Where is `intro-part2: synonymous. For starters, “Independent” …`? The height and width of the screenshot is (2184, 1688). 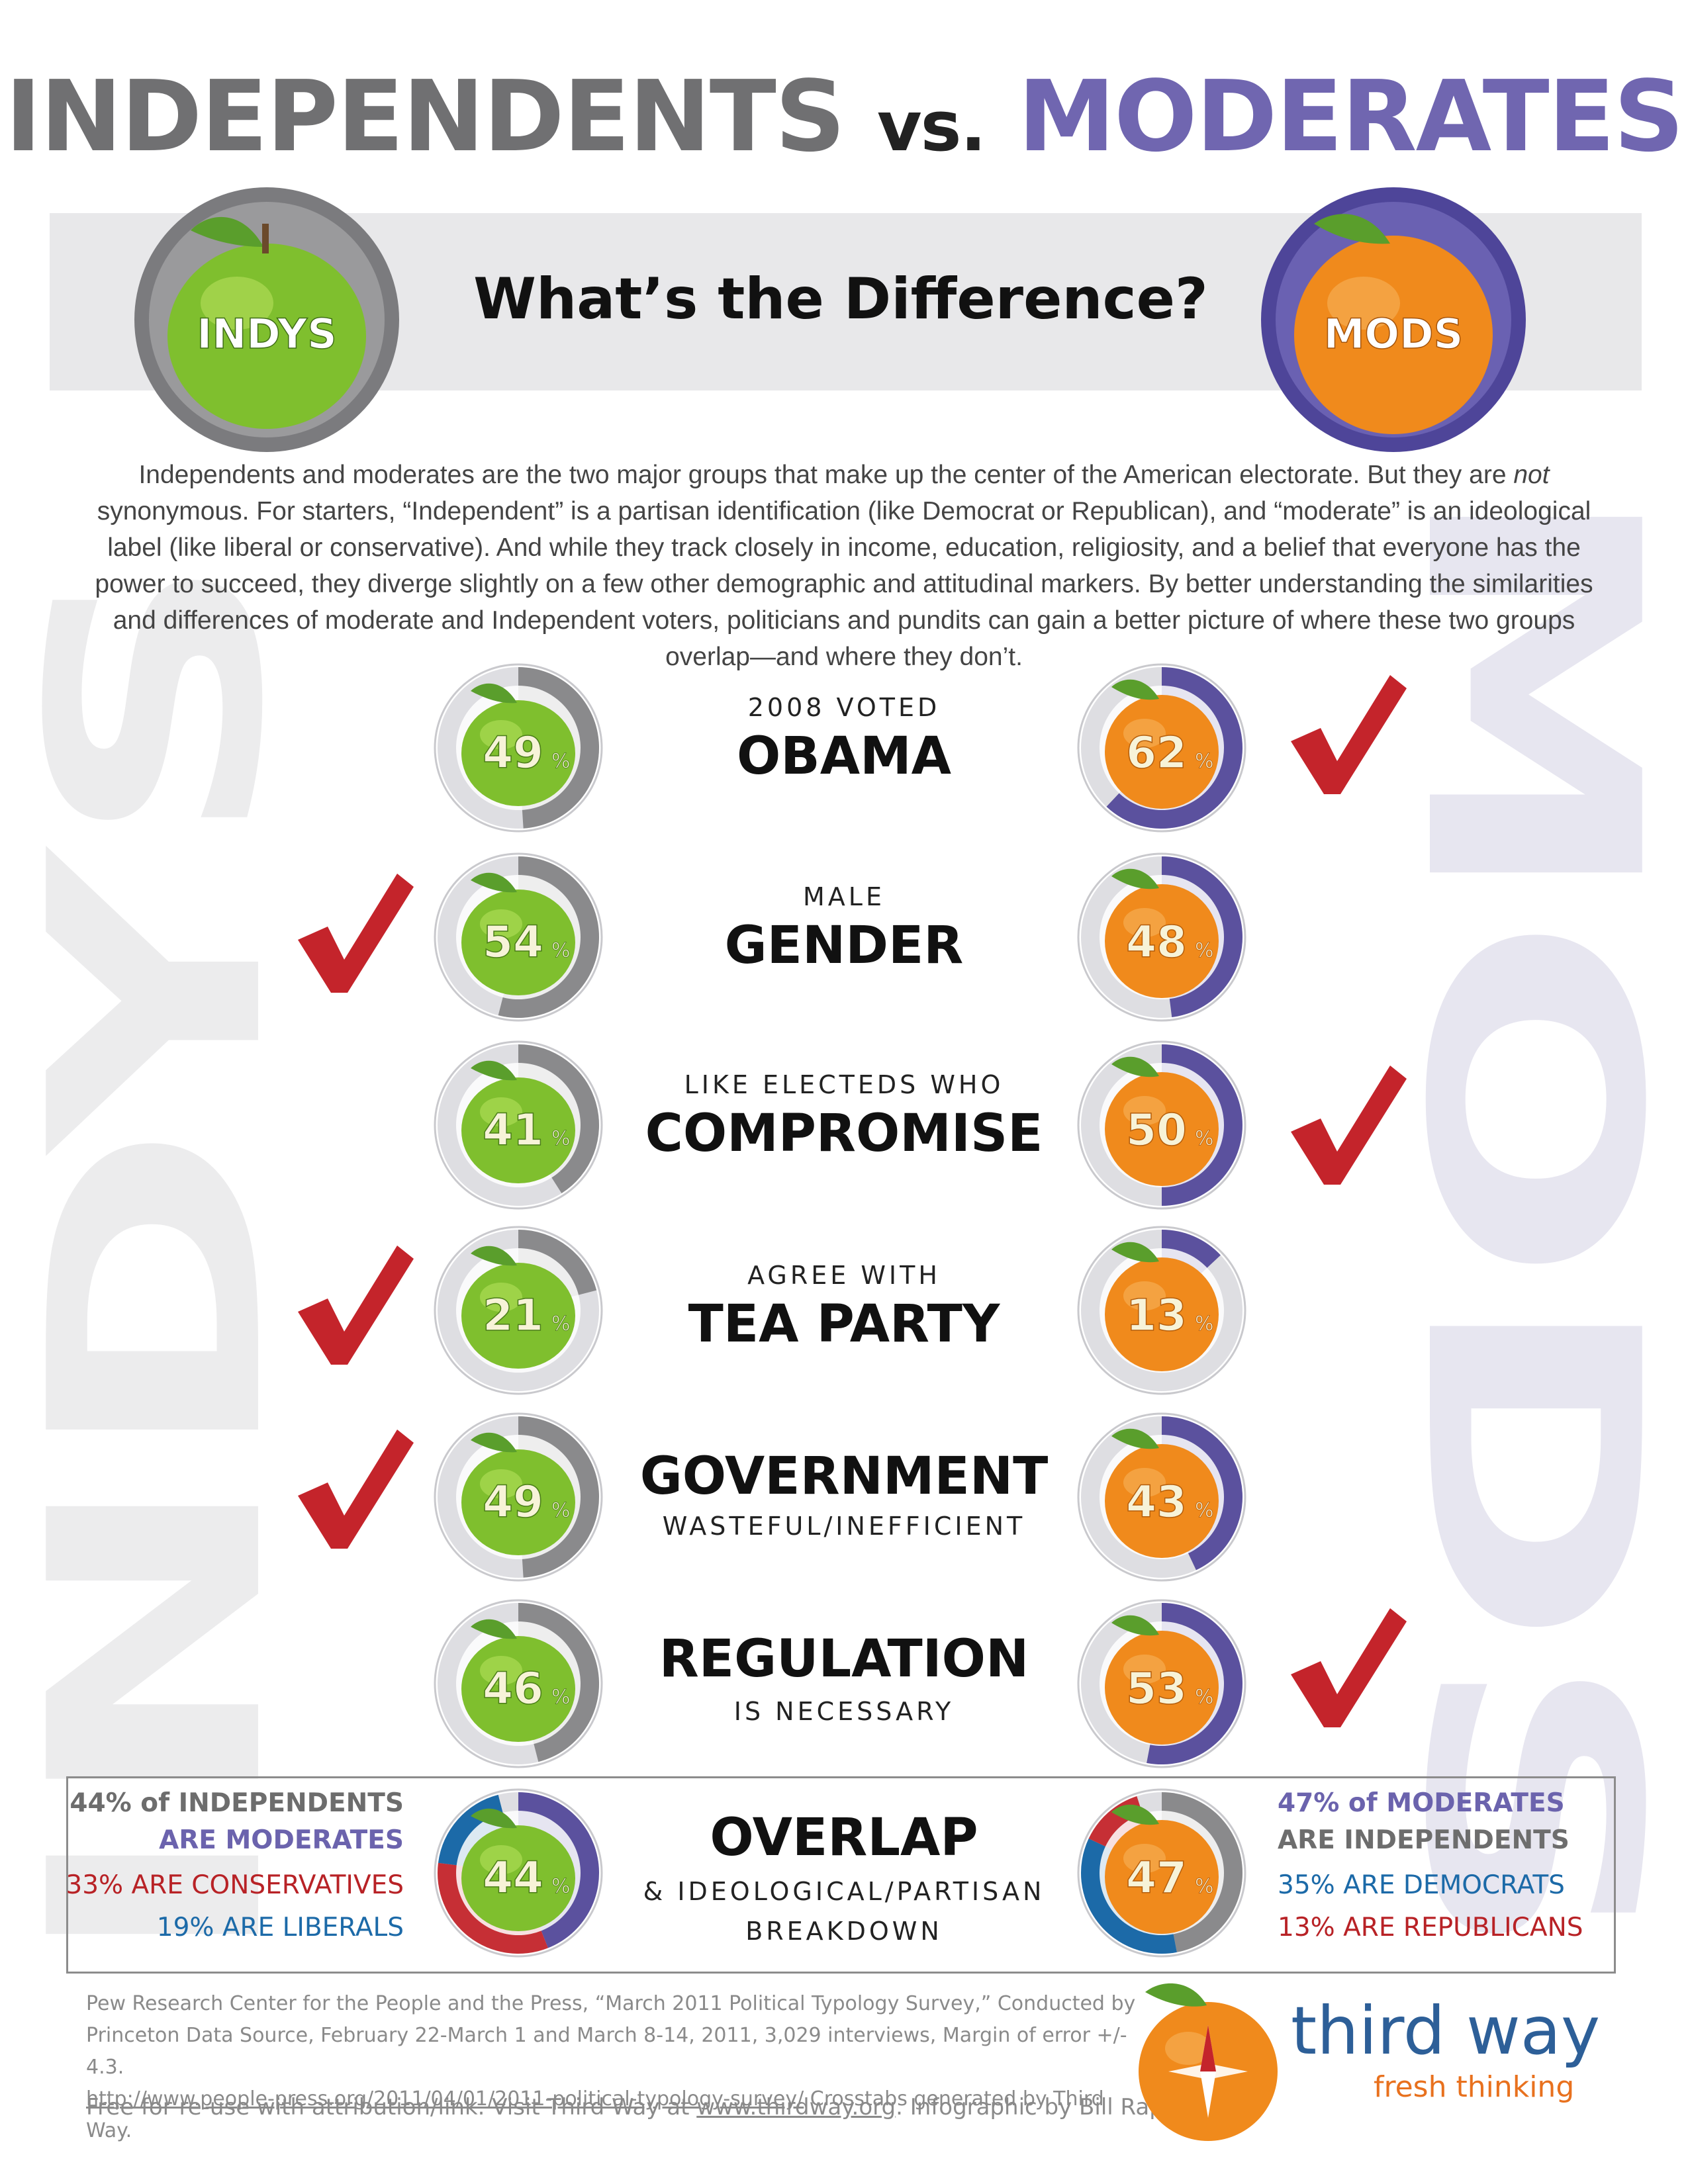 intro-part2: synonymous. For starters, “Independent” … is located at coordinates (844, 584).